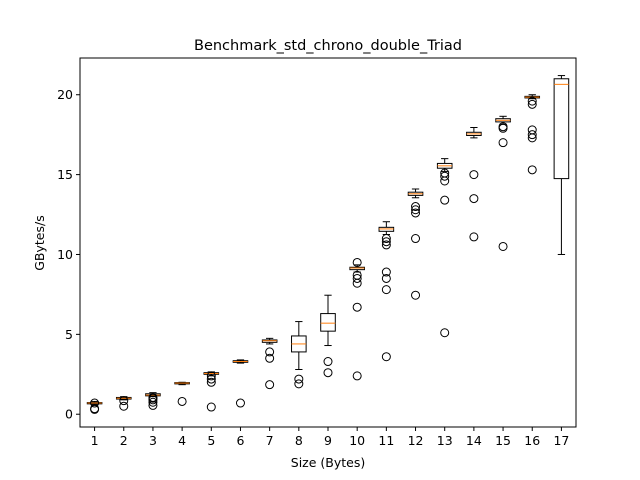 The width and height of the screenshot is (640, 480). Describe the element at coordinates (240, 440) in the screenshot. I see `x-tick-label: 6` at that location.